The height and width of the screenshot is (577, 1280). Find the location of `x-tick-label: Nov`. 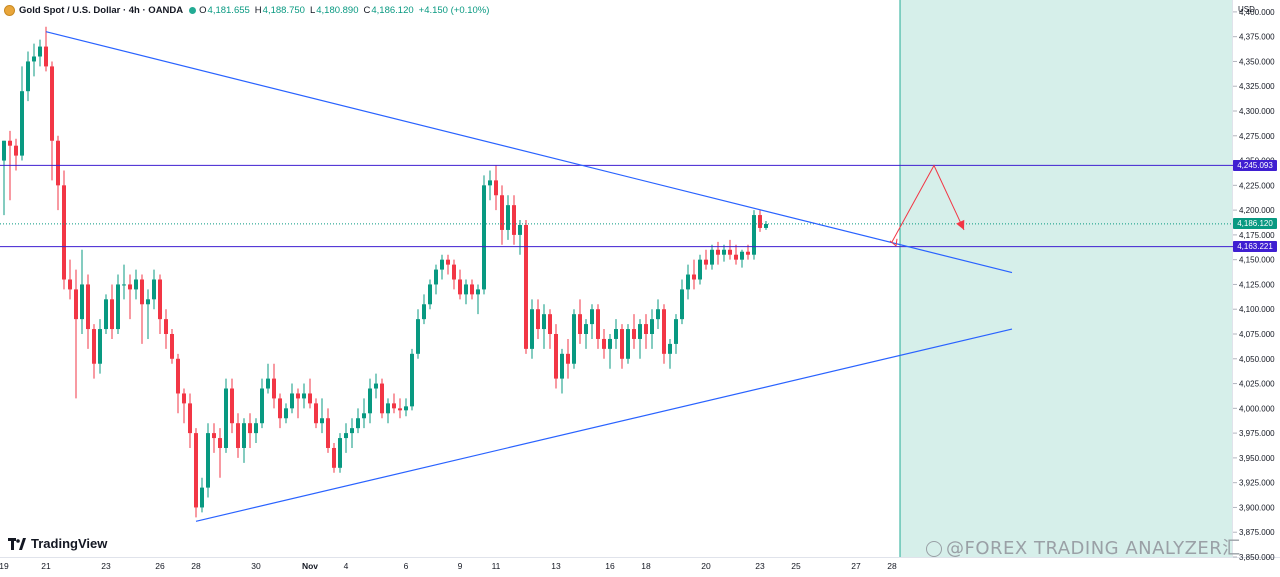

x-tick-label: Nov is located at coordinates (310, 566).